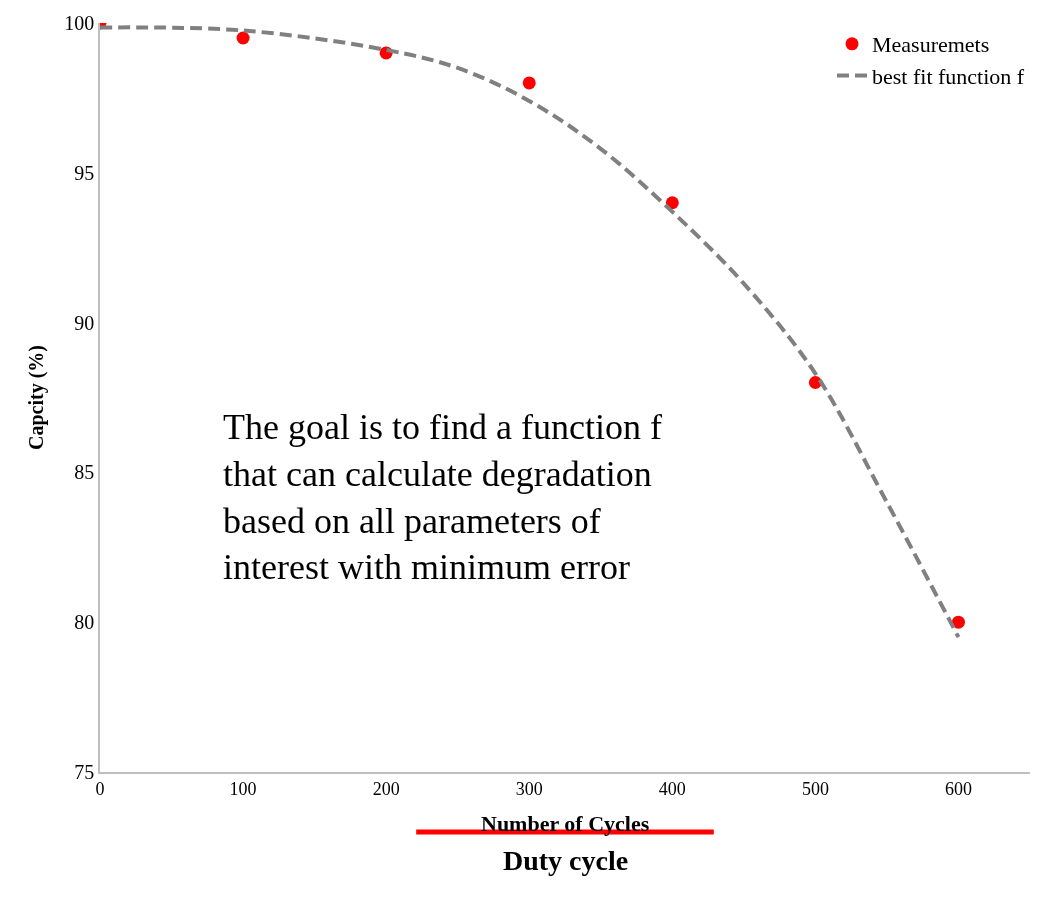  What do you see at coordinates (84, 622) in the screenshot?
I see `y-tick-label: 80` at bounding box center [84, 622].